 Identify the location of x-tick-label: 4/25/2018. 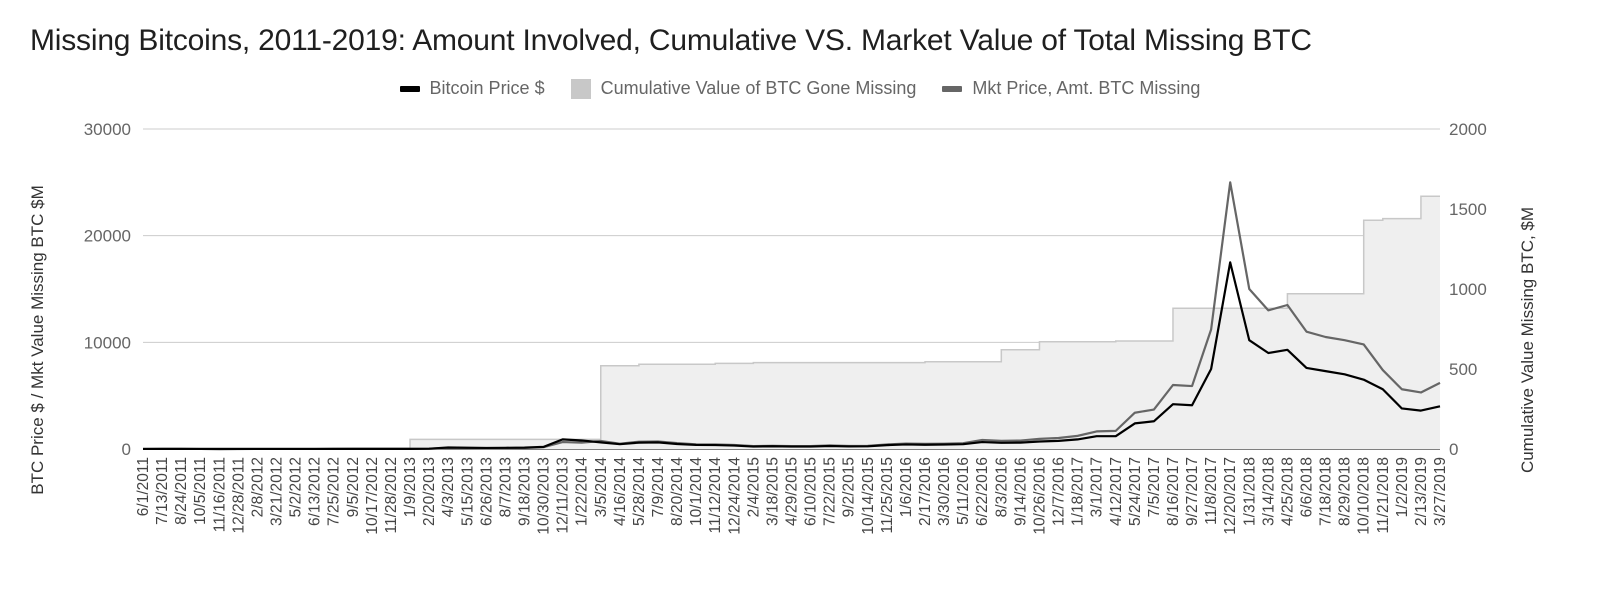
(1287, 491).